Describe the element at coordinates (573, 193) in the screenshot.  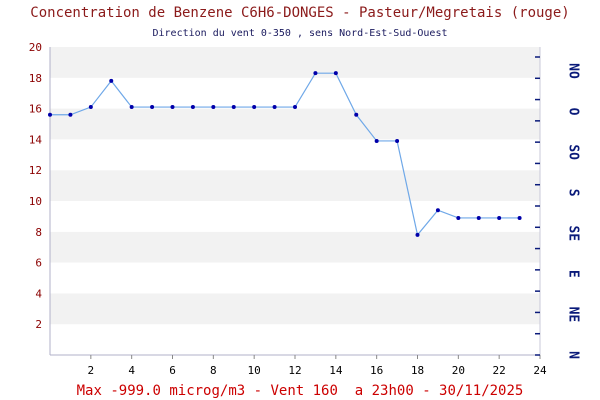
I see `wind-direction-label: S` at that location.